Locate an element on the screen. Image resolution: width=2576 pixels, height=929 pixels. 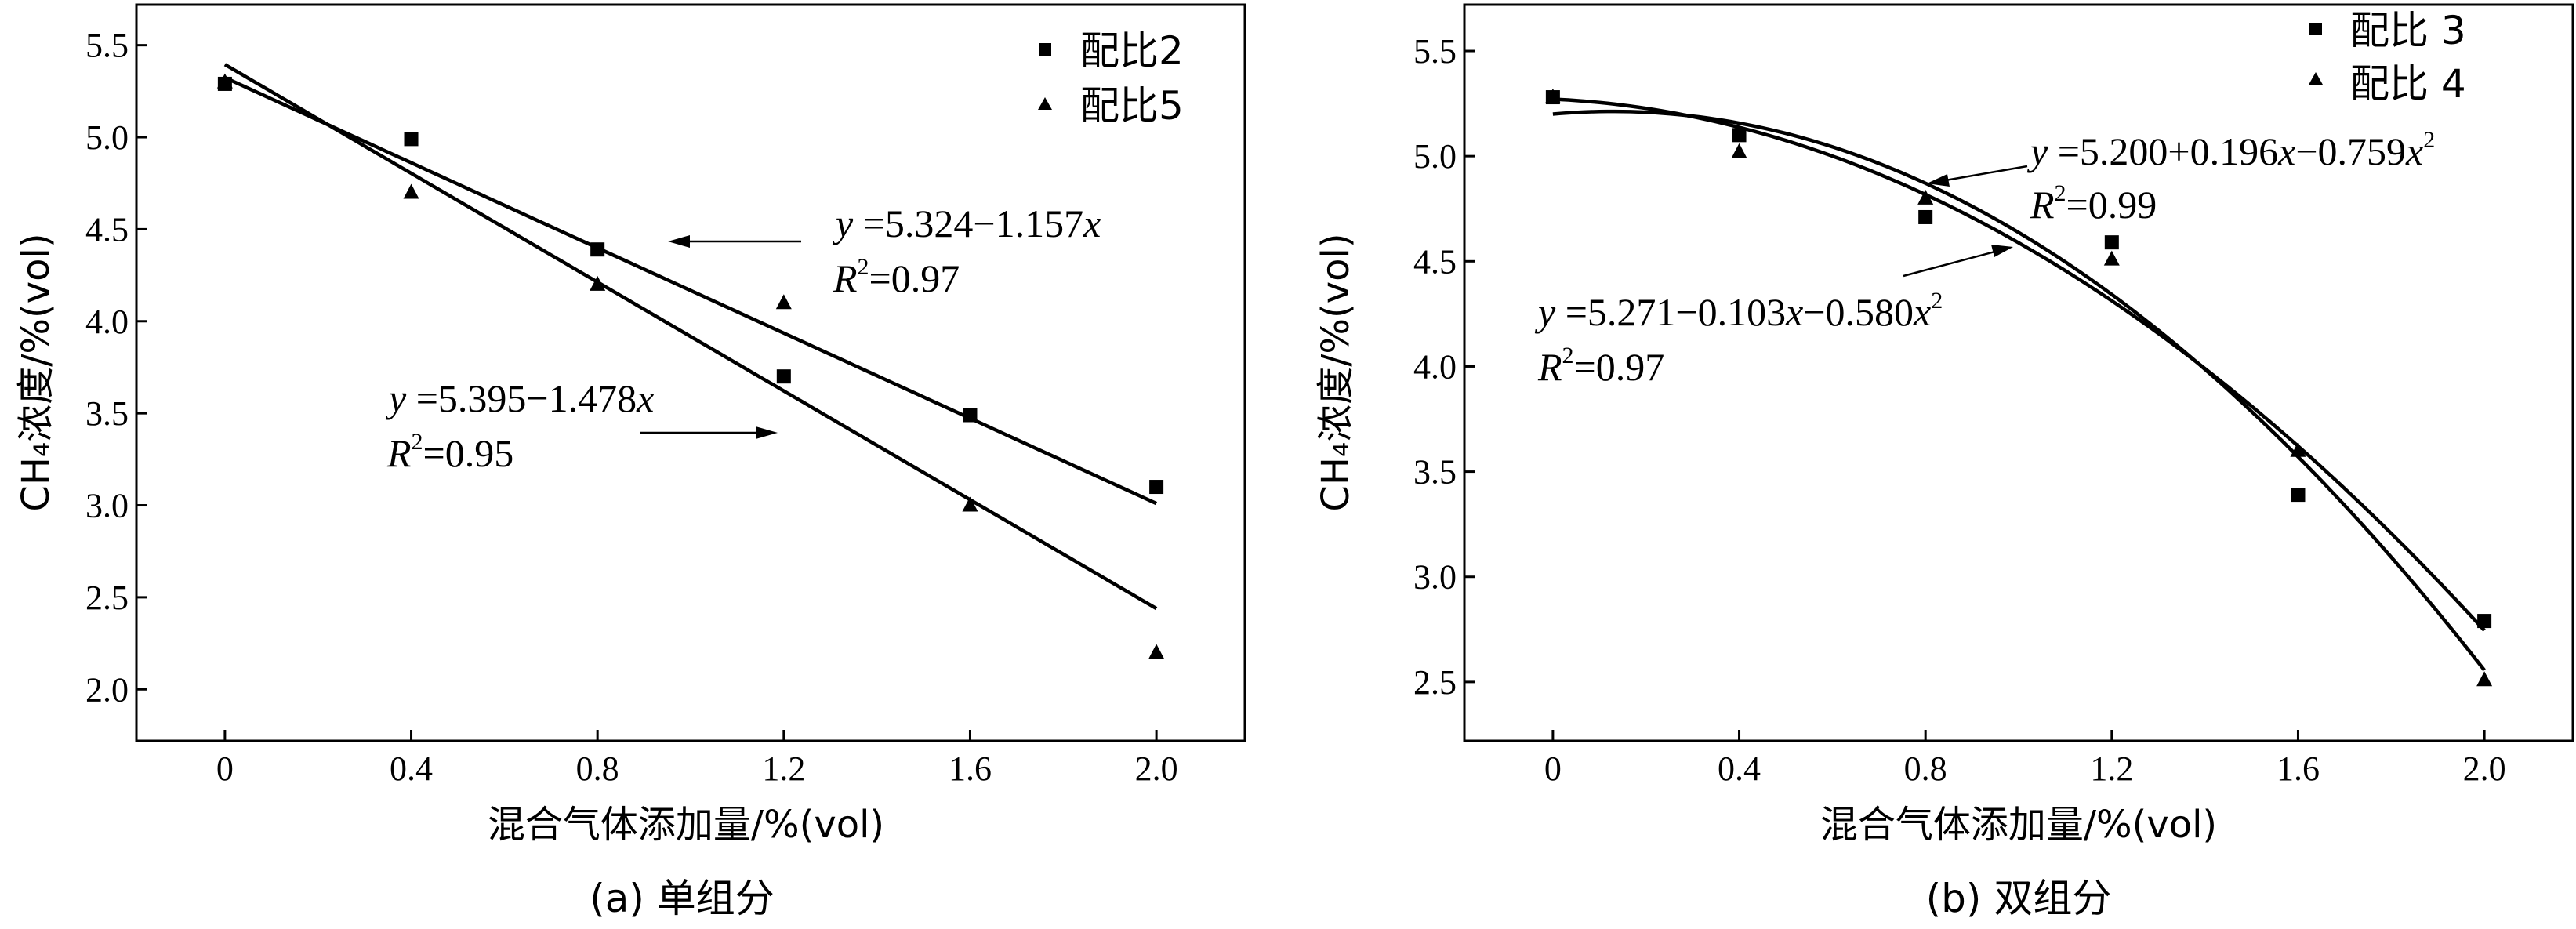
eq-a2-rhs: =5.395−1.478 is located at coordinates (521, 398).